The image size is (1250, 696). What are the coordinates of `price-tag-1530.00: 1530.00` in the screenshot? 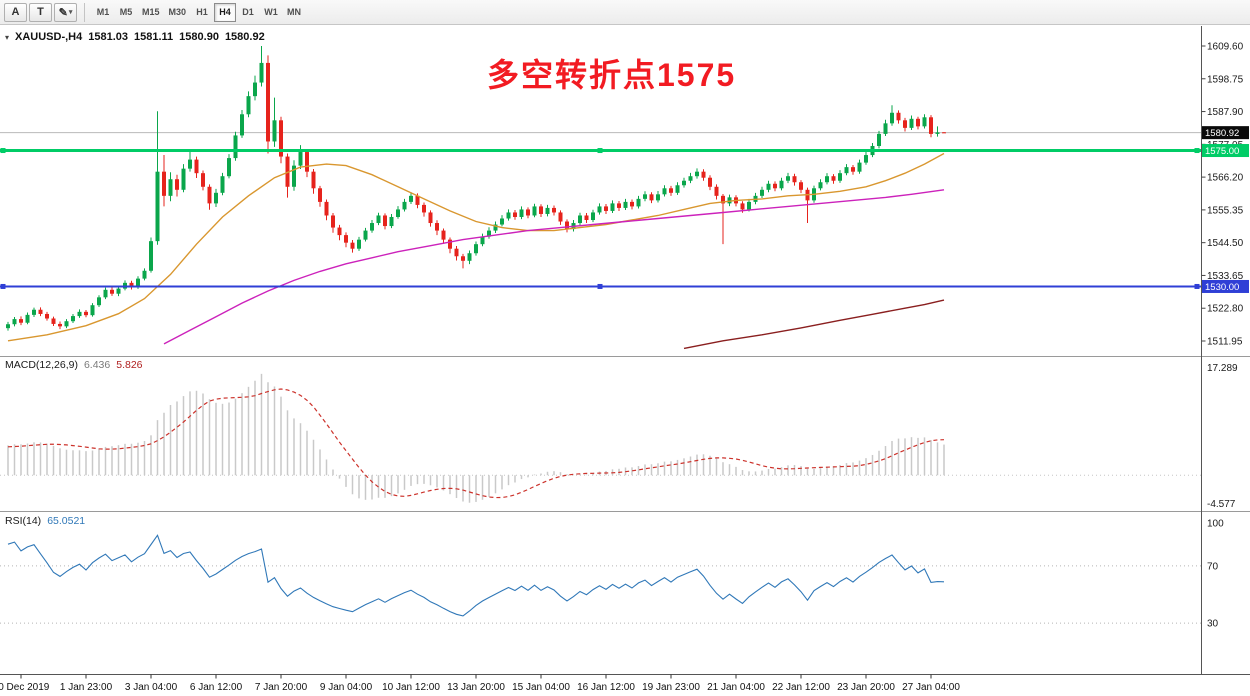 It's located at (1225, 286).